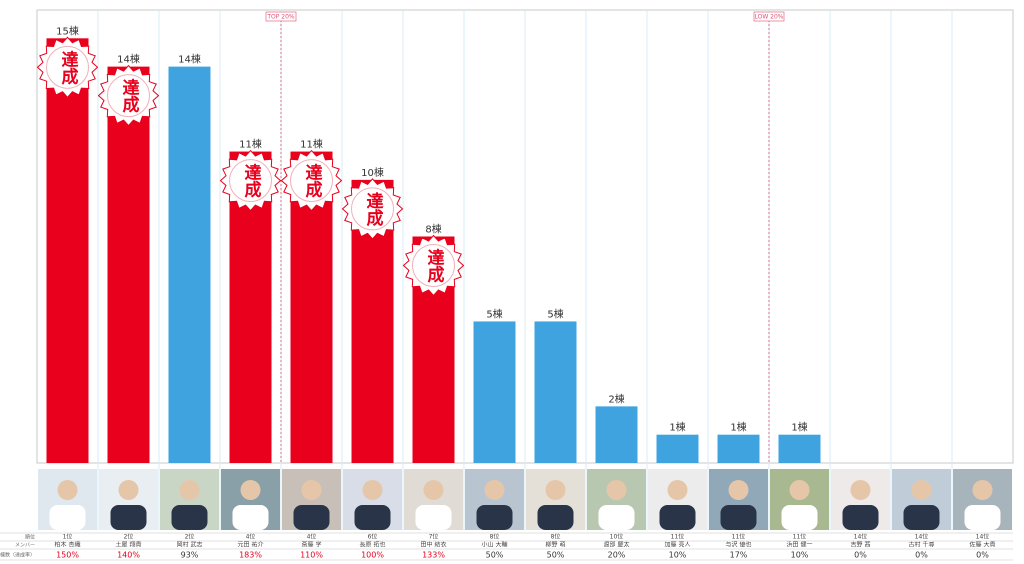 This screenshot has width=1024, height=564. What do you see at coordinates (67, 555) in the screenshot?
I see `rate-label: 150%` at bounding box center [67, 555].